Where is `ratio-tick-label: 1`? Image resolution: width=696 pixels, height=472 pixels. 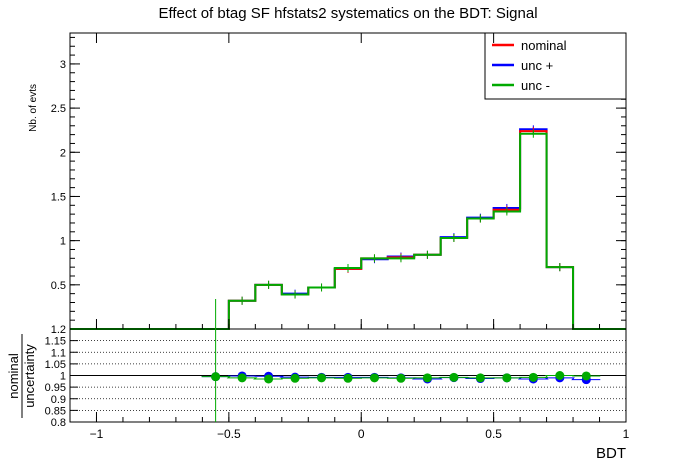 ratio-tick-label: 1 is located at coordinates (63, 377).